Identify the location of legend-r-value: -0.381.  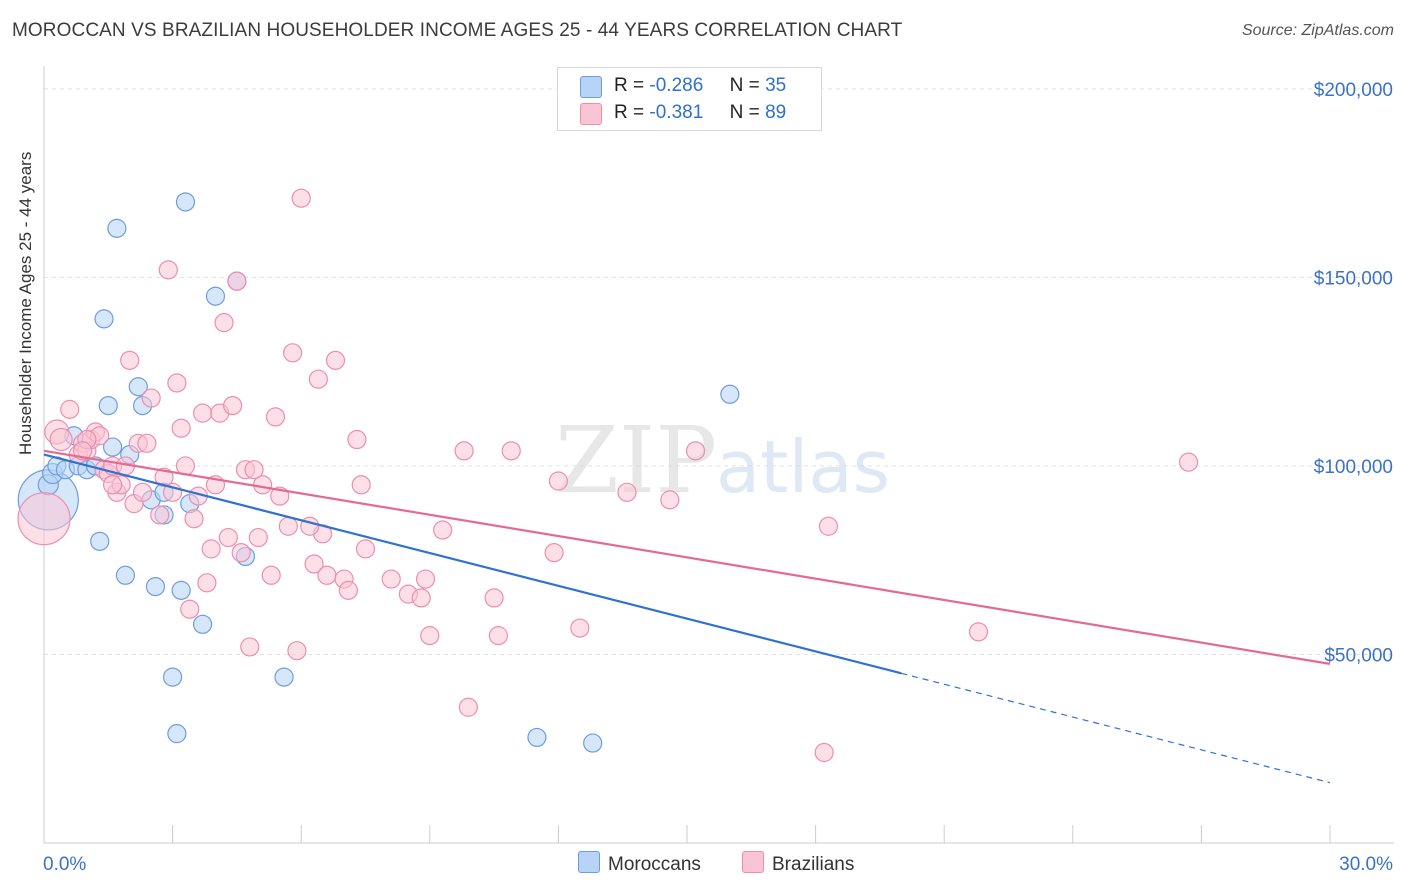
(676, 112).